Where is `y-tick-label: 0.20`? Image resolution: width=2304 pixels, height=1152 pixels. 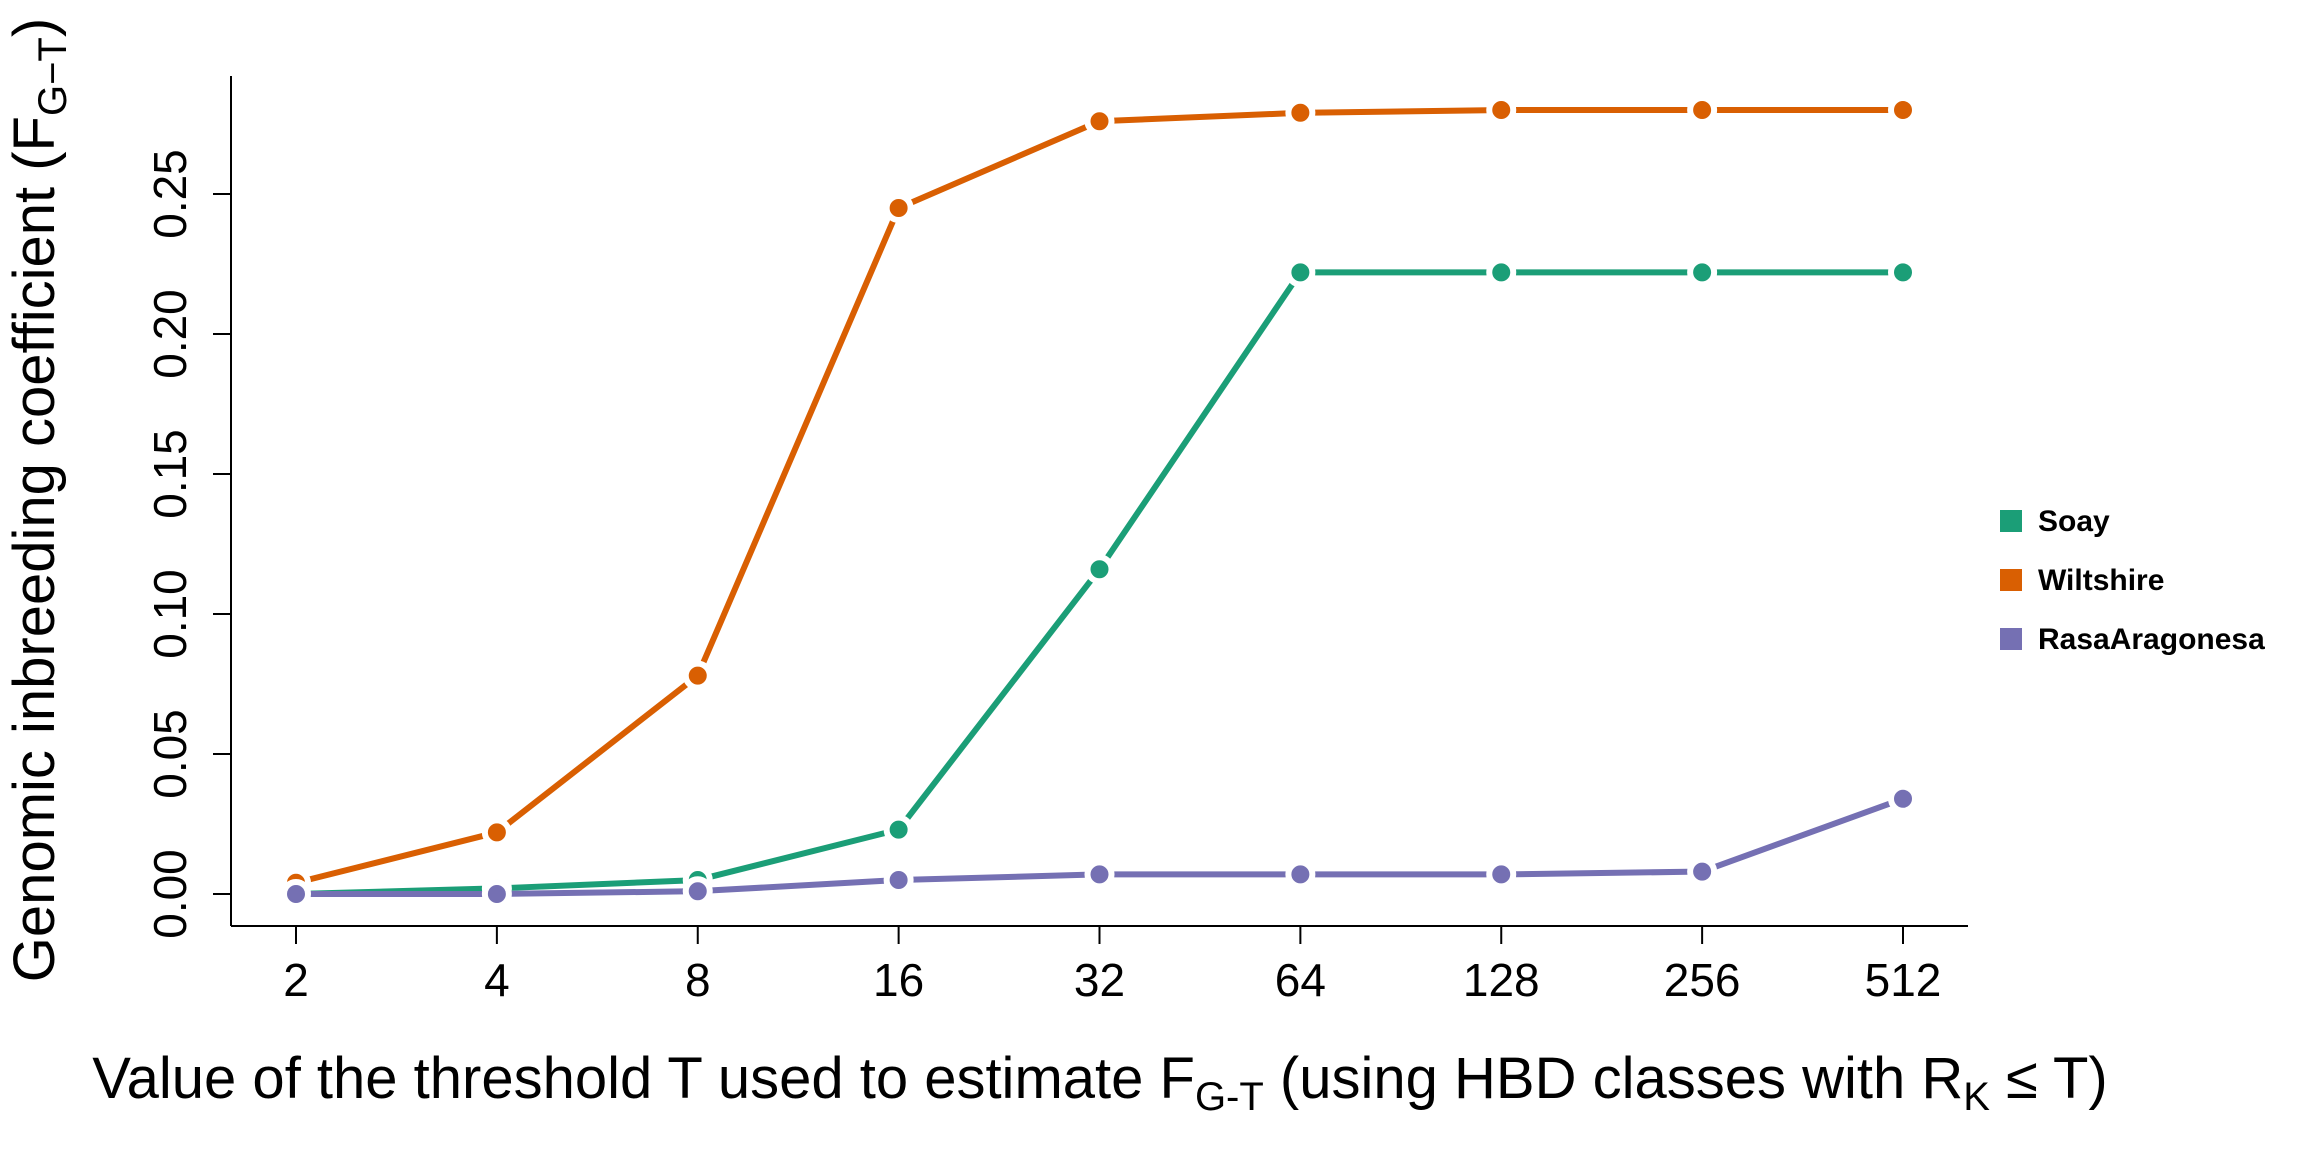
y-tick-label: 0.20 is located at coordinates (170, 334).